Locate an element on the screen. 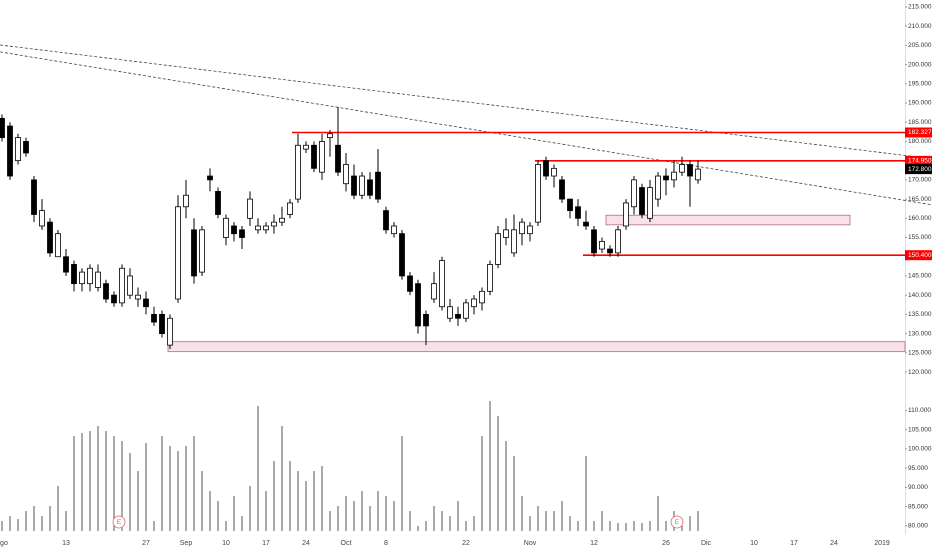  event-label: E is located at coordinates (677, 522).